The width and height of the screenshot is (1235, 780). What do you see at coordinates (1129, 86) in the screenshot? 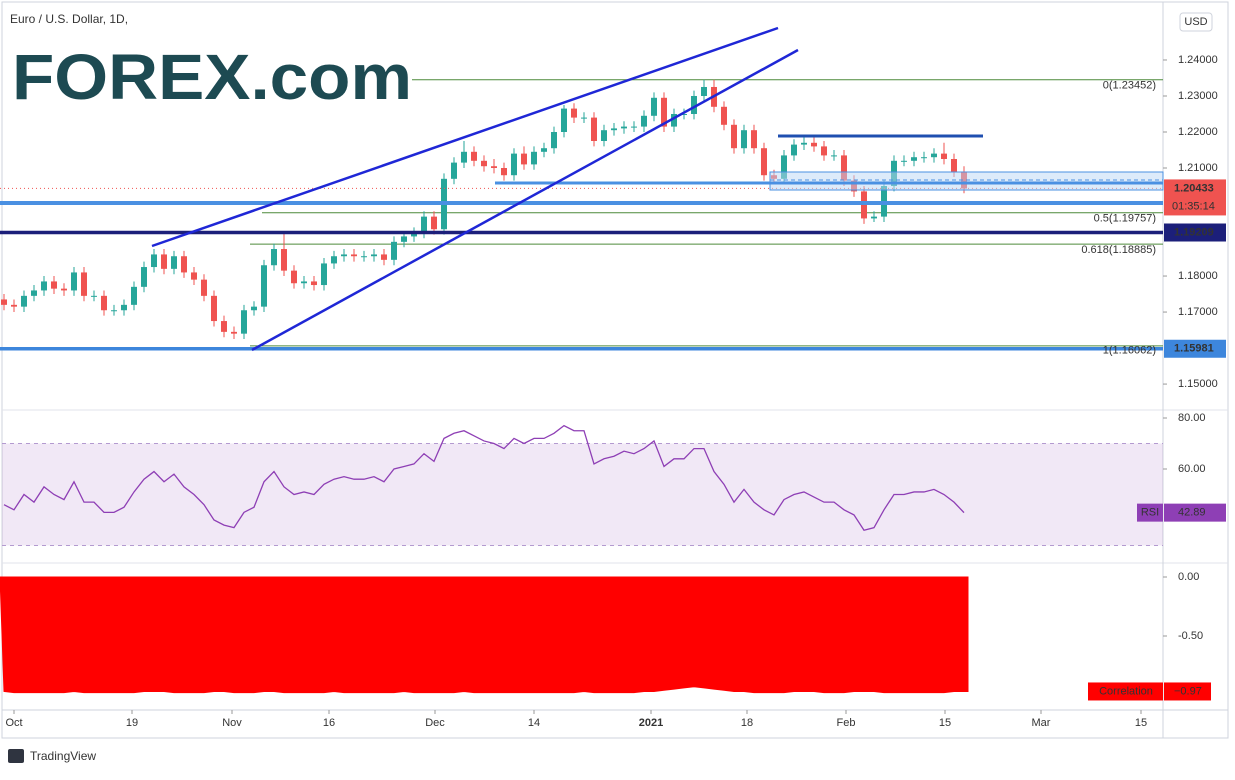
I see `fib-label: 0(1.23452)` at bounding box center [1129, 86].